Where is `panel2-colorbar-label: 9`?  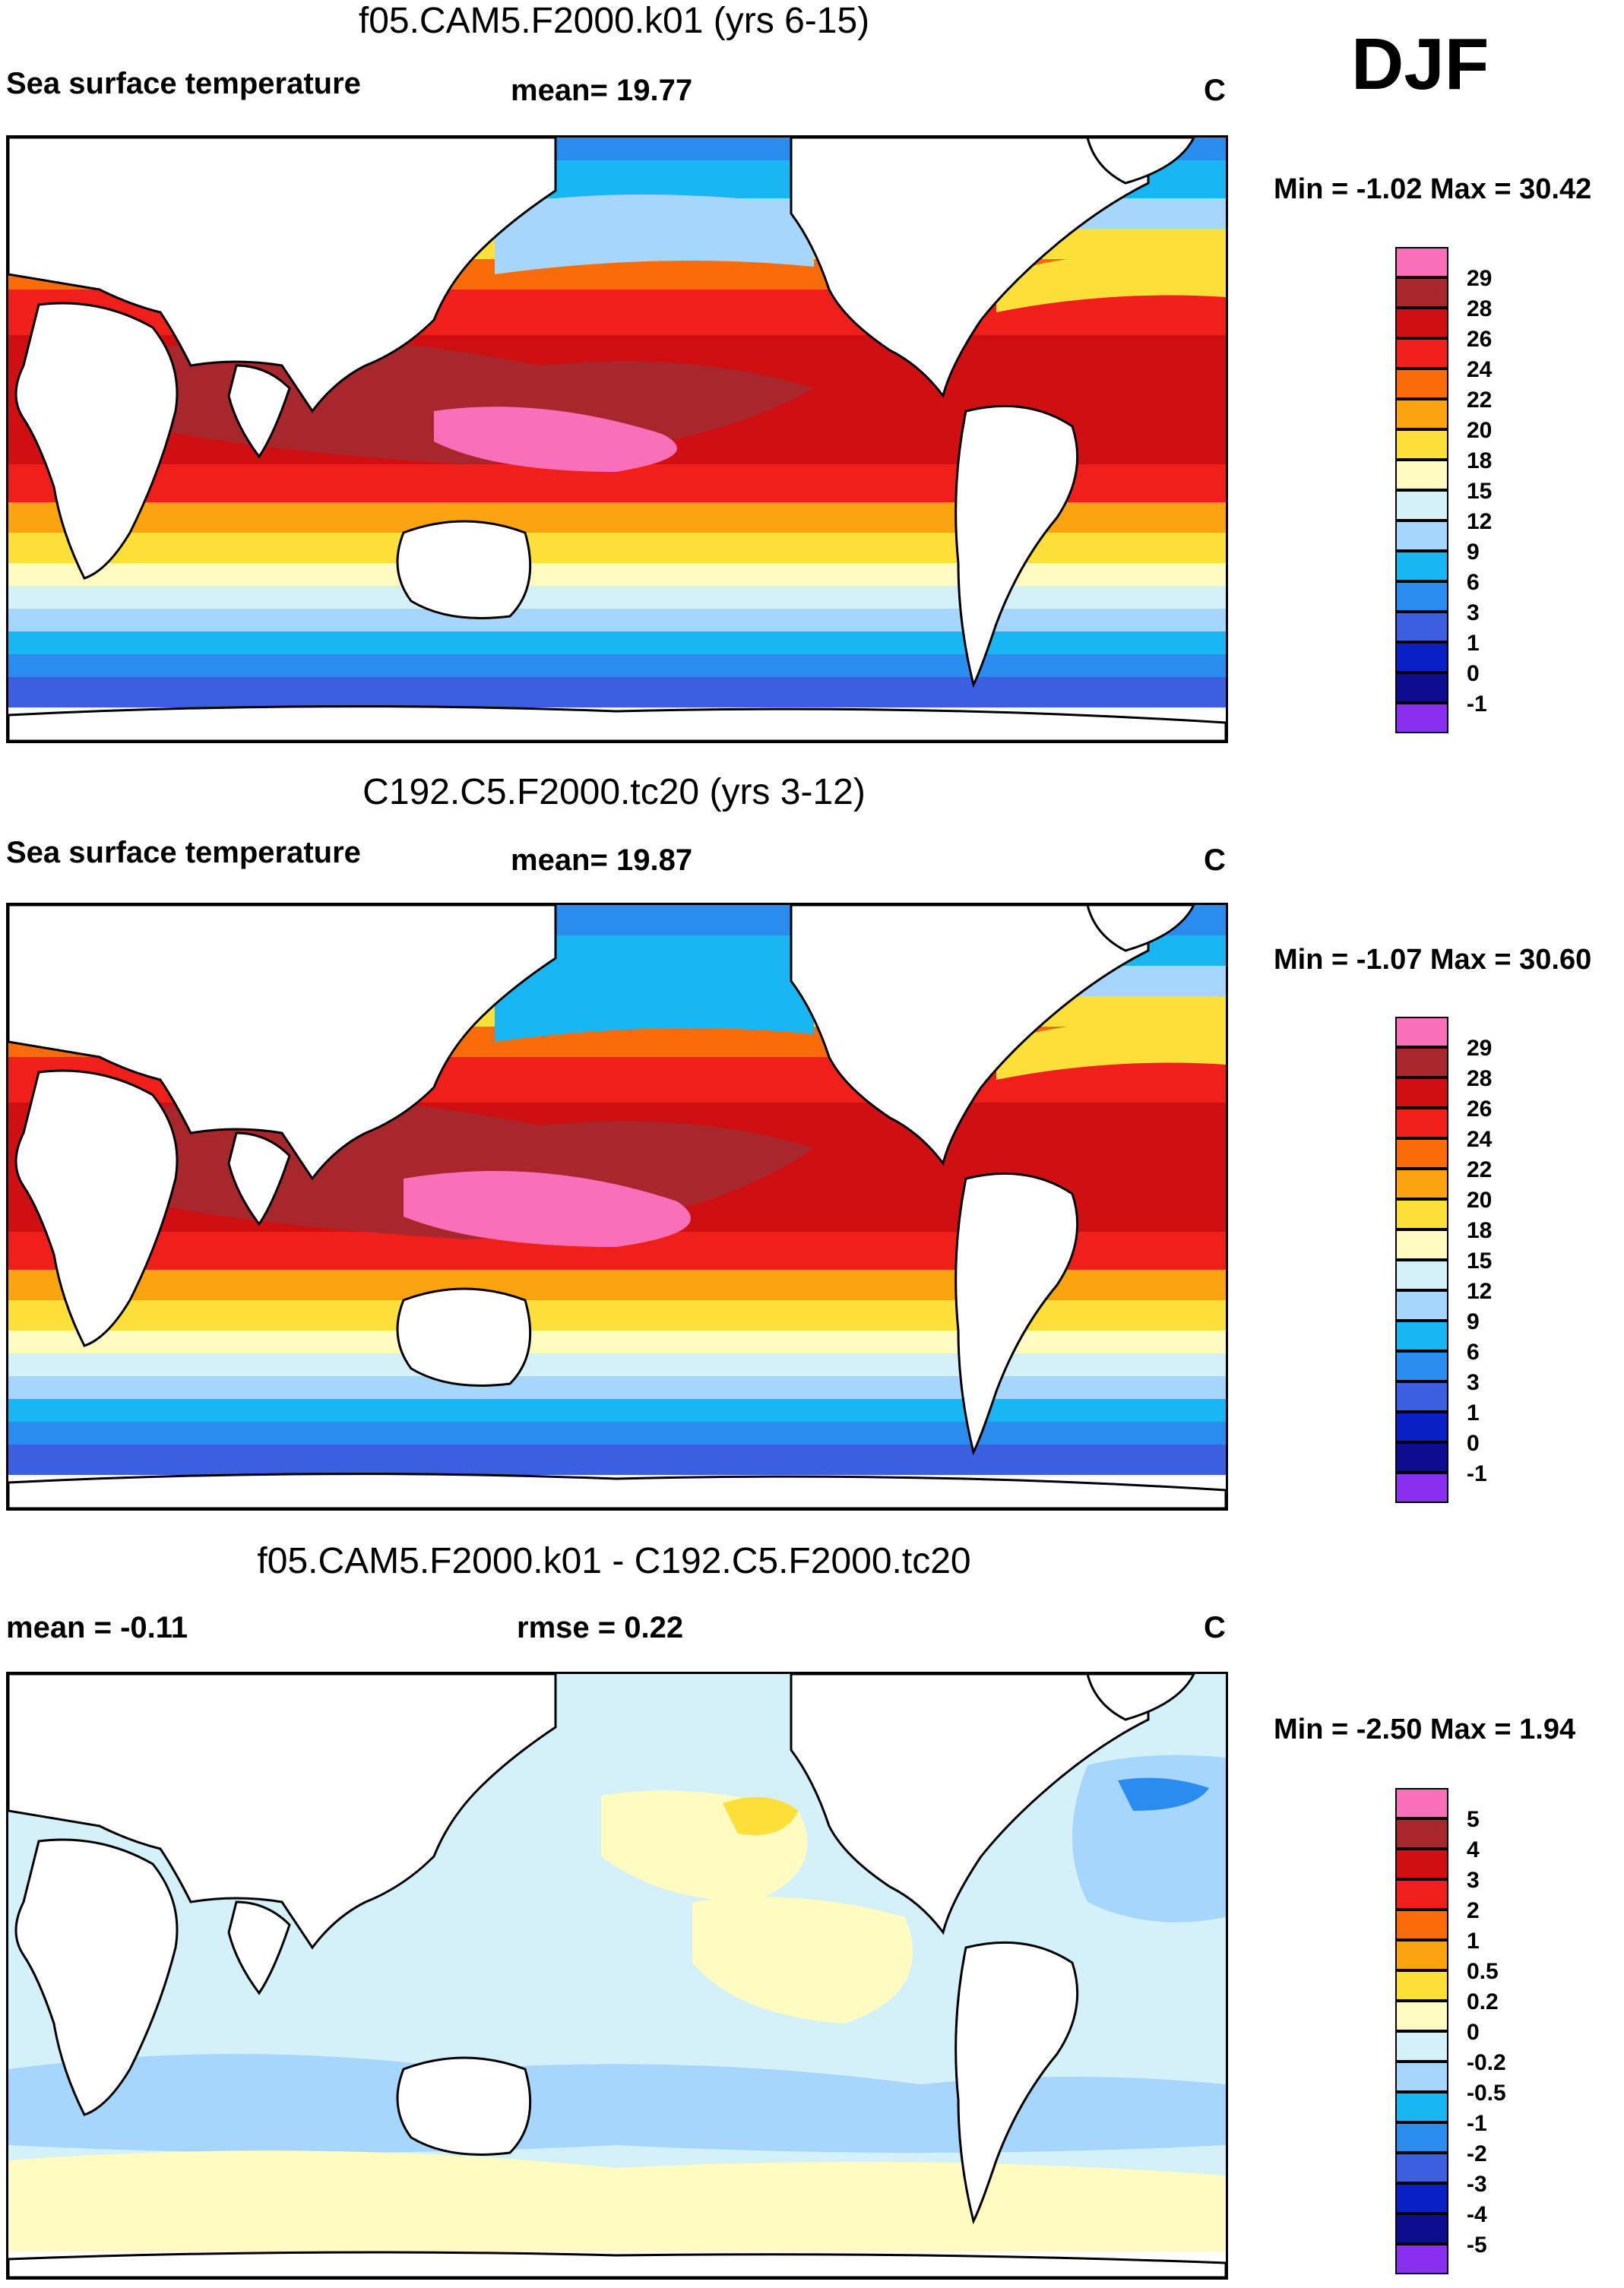 panel2-colorbar-label: 9 is located at coordinates (1474, 1321).